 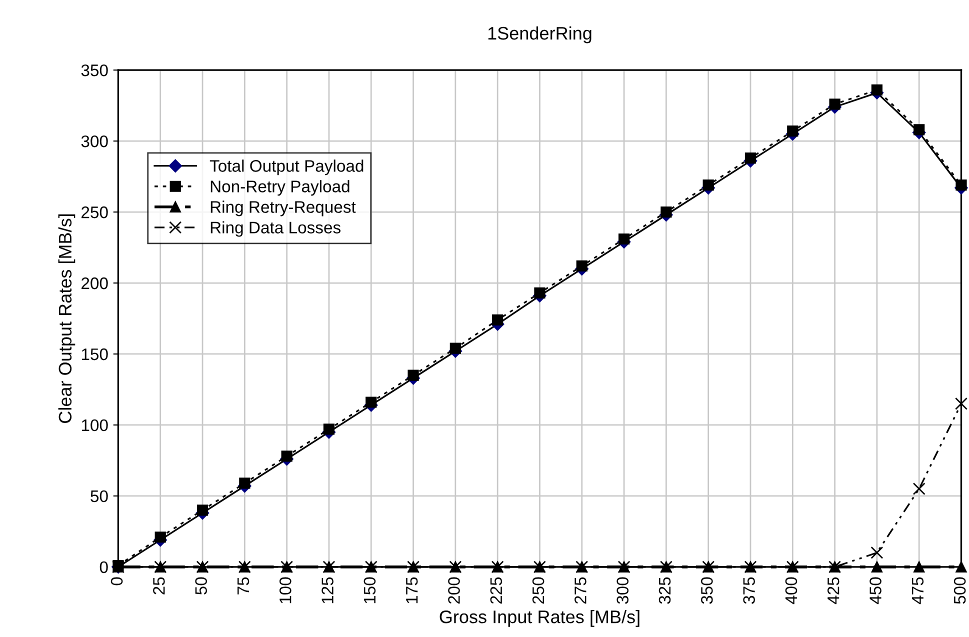 I want to click on y-tick-label: 300, so click(x=94, y=141).